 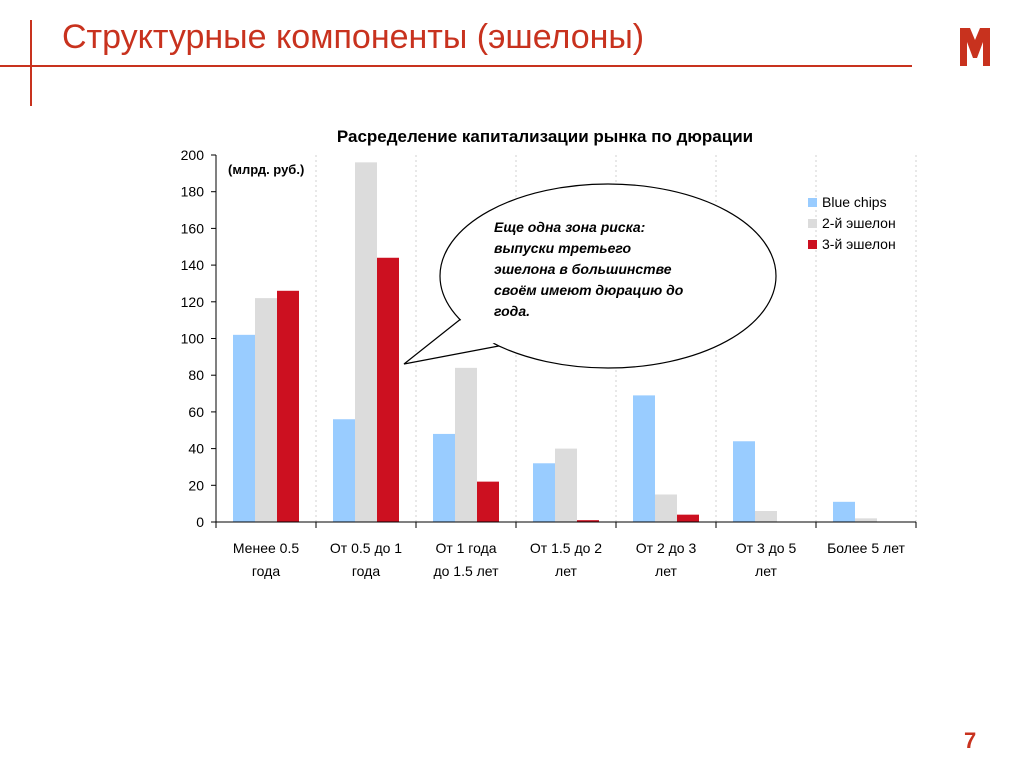 I want to click on callout-text: выпуски третьего, so click(x=563, y=248).